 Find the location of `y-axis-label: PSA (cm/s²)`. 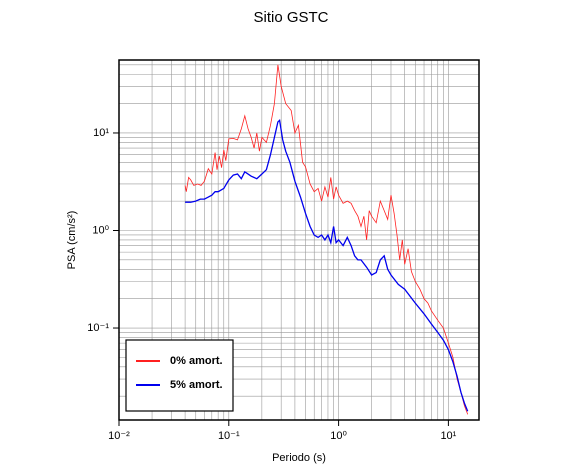

y-axis-label: PSA (cm/s²) is located at coordinates (72, 240).